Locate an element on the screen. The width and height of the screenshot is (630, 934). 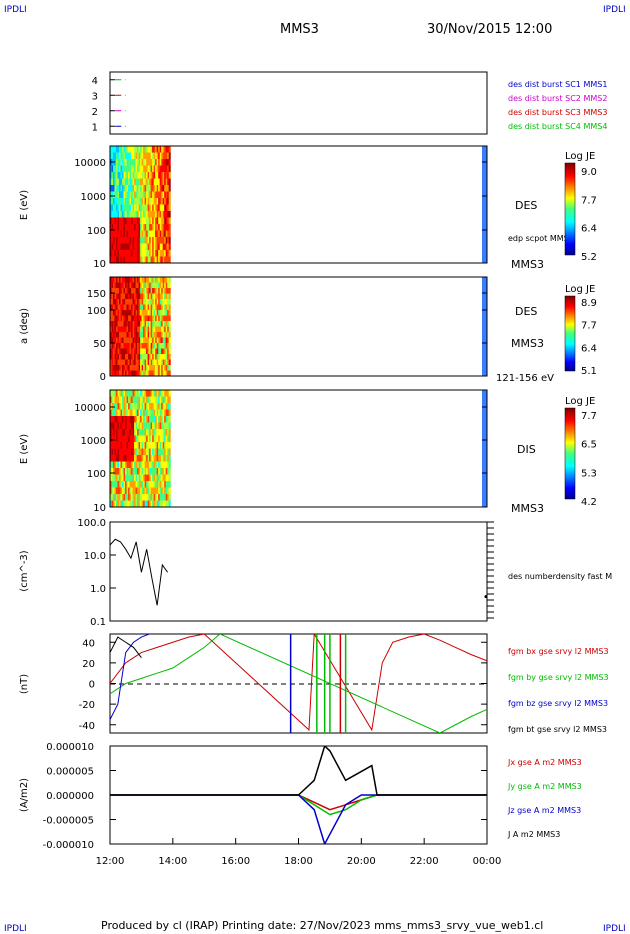
time-tick-label: 20:00 is located at coordinates (361, 861).